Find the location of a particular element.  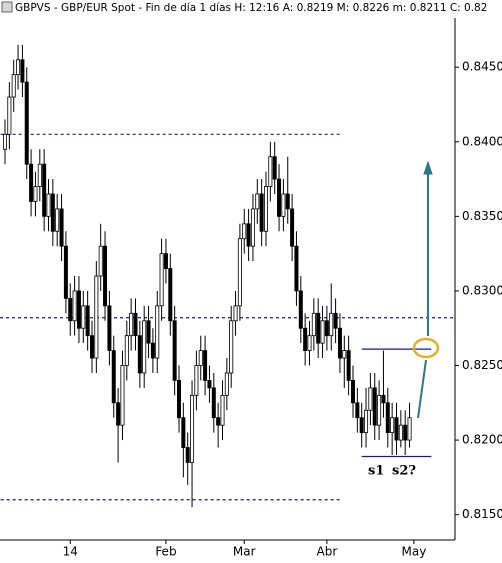

y-tick-label: 0.8200 is located at coordinates (482, 440).